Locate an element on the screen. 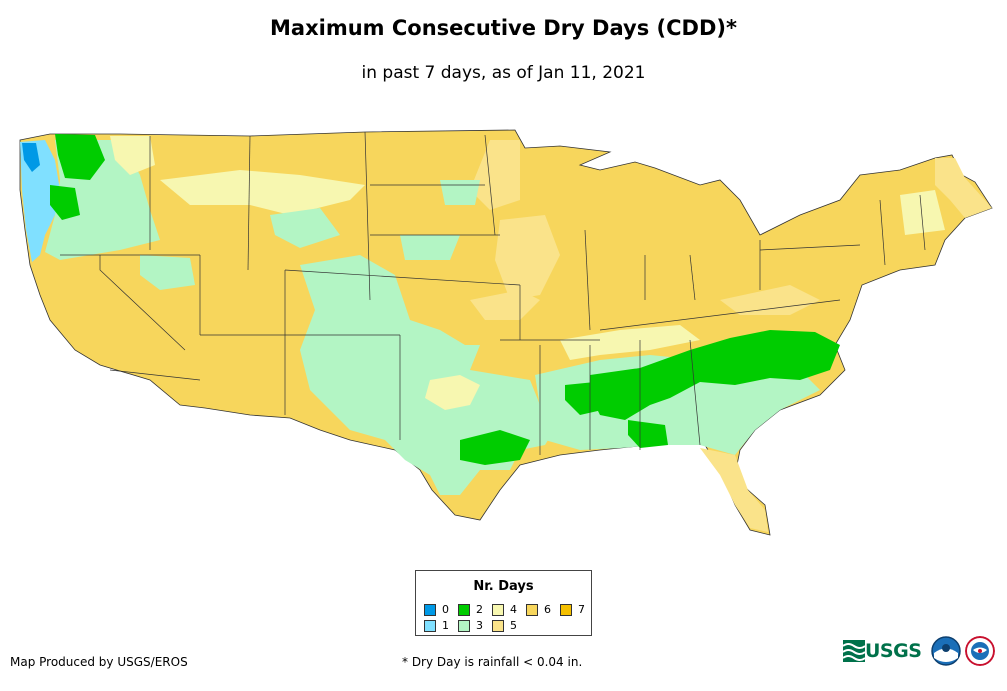 This screenshot has width=1007, height=691. legend-label: 3 is located at coordinates (479, 625).